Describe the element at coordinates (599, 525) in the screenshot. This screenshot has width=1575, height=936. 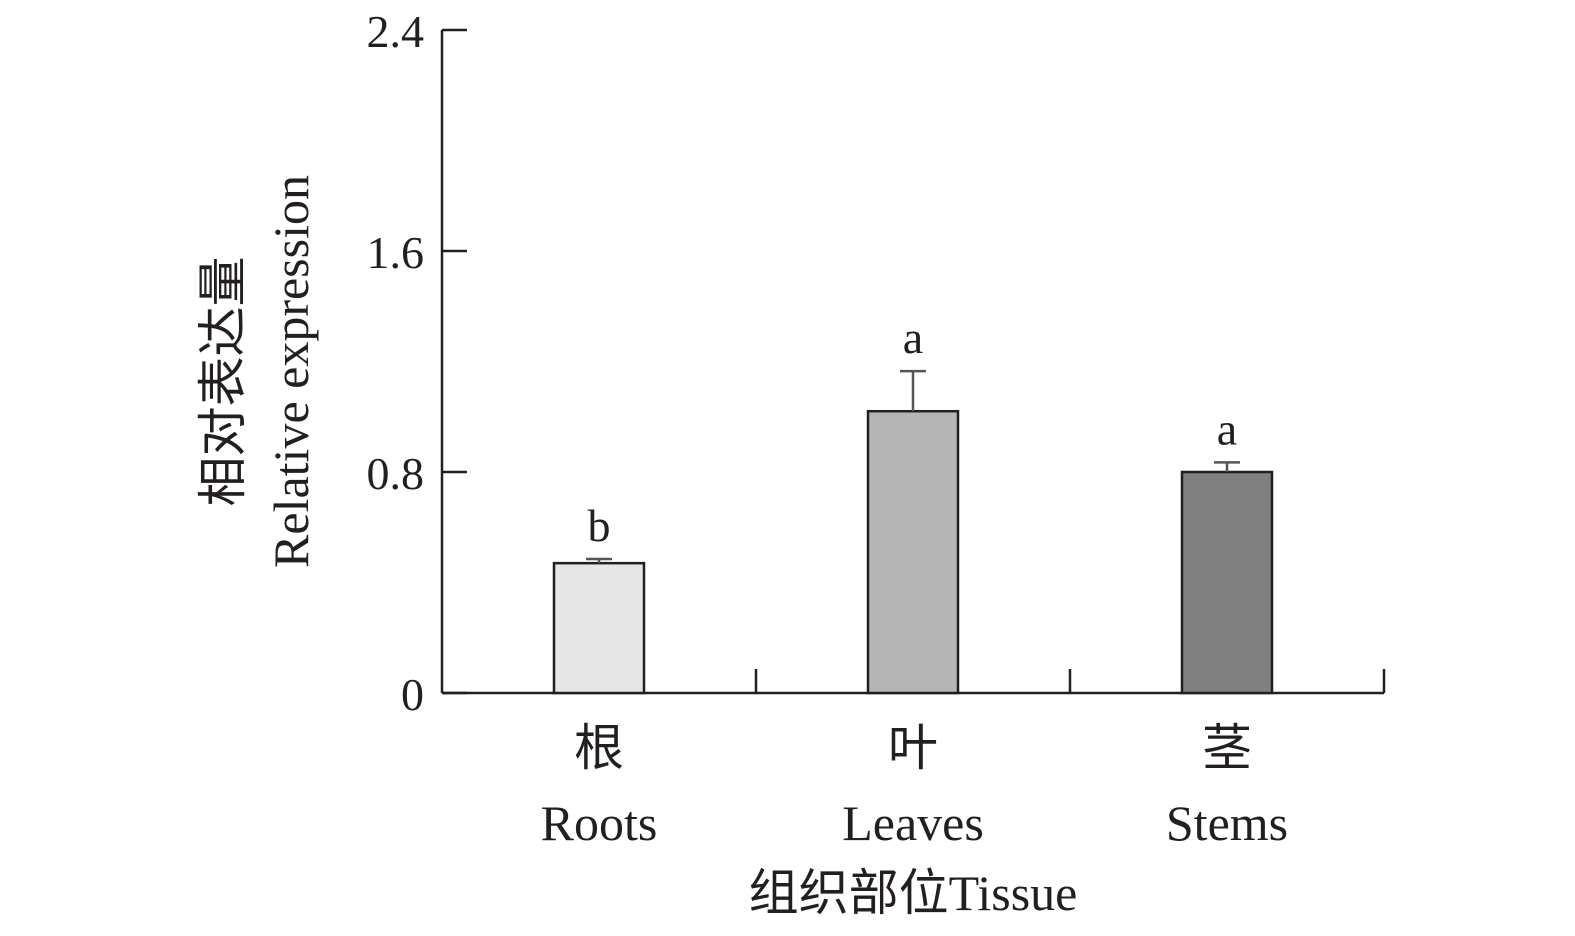
I see `significance-label: b` at that location.